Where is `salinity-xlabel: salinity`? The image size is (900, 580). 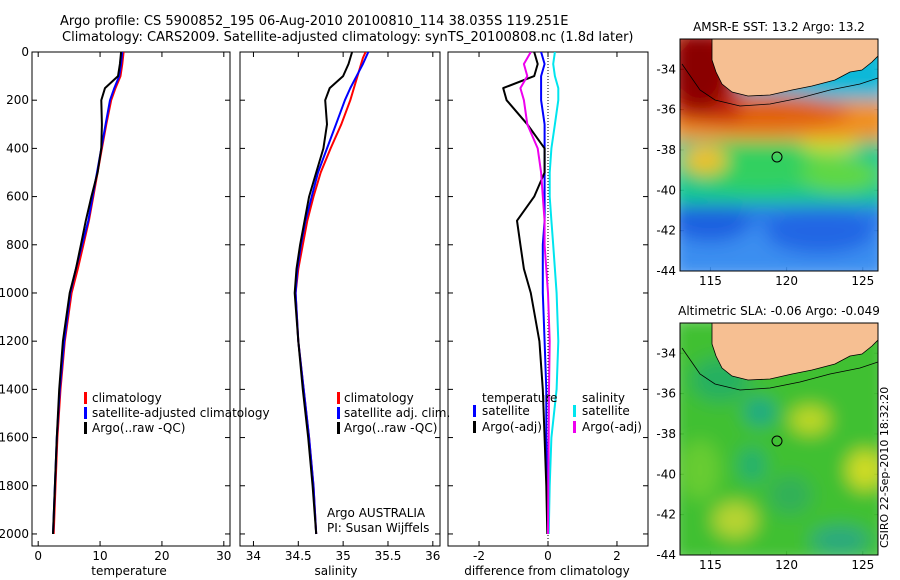
salinity-xlabel: salinity is located at coordinates (335, 571).